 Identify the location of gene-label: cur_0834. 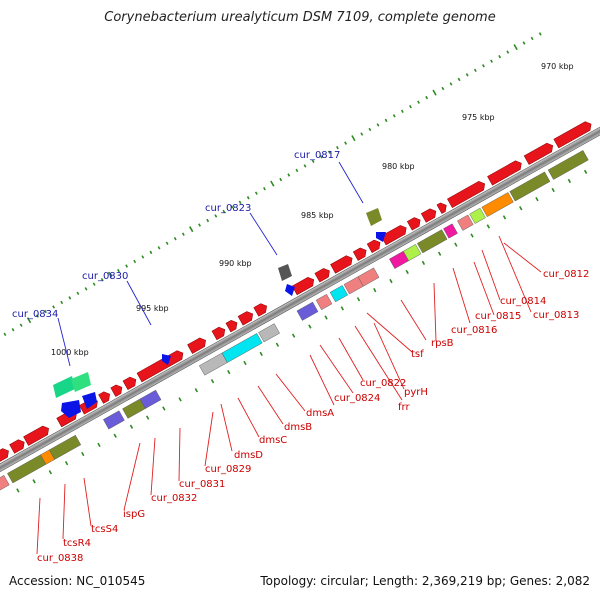
(35, 314).